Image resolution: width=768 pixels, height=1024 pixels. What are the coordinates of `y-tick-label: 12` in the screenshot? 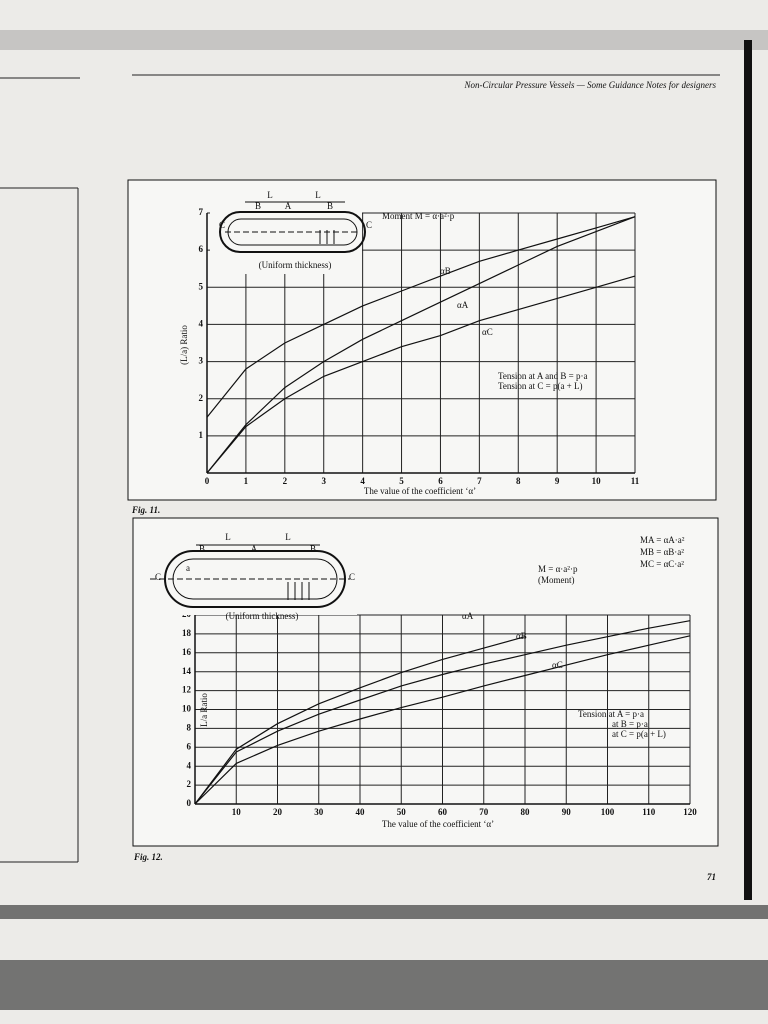 It's located at (187, 690).